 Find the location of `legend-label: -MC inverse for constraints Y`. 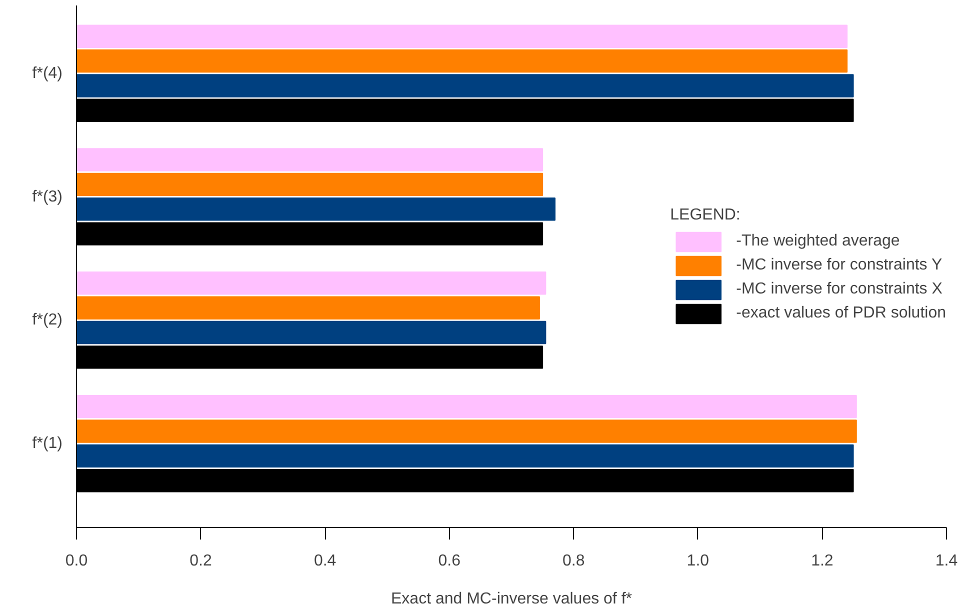

legend-label: -MC inverse for constraints Y is located at coordinates (839, 266).